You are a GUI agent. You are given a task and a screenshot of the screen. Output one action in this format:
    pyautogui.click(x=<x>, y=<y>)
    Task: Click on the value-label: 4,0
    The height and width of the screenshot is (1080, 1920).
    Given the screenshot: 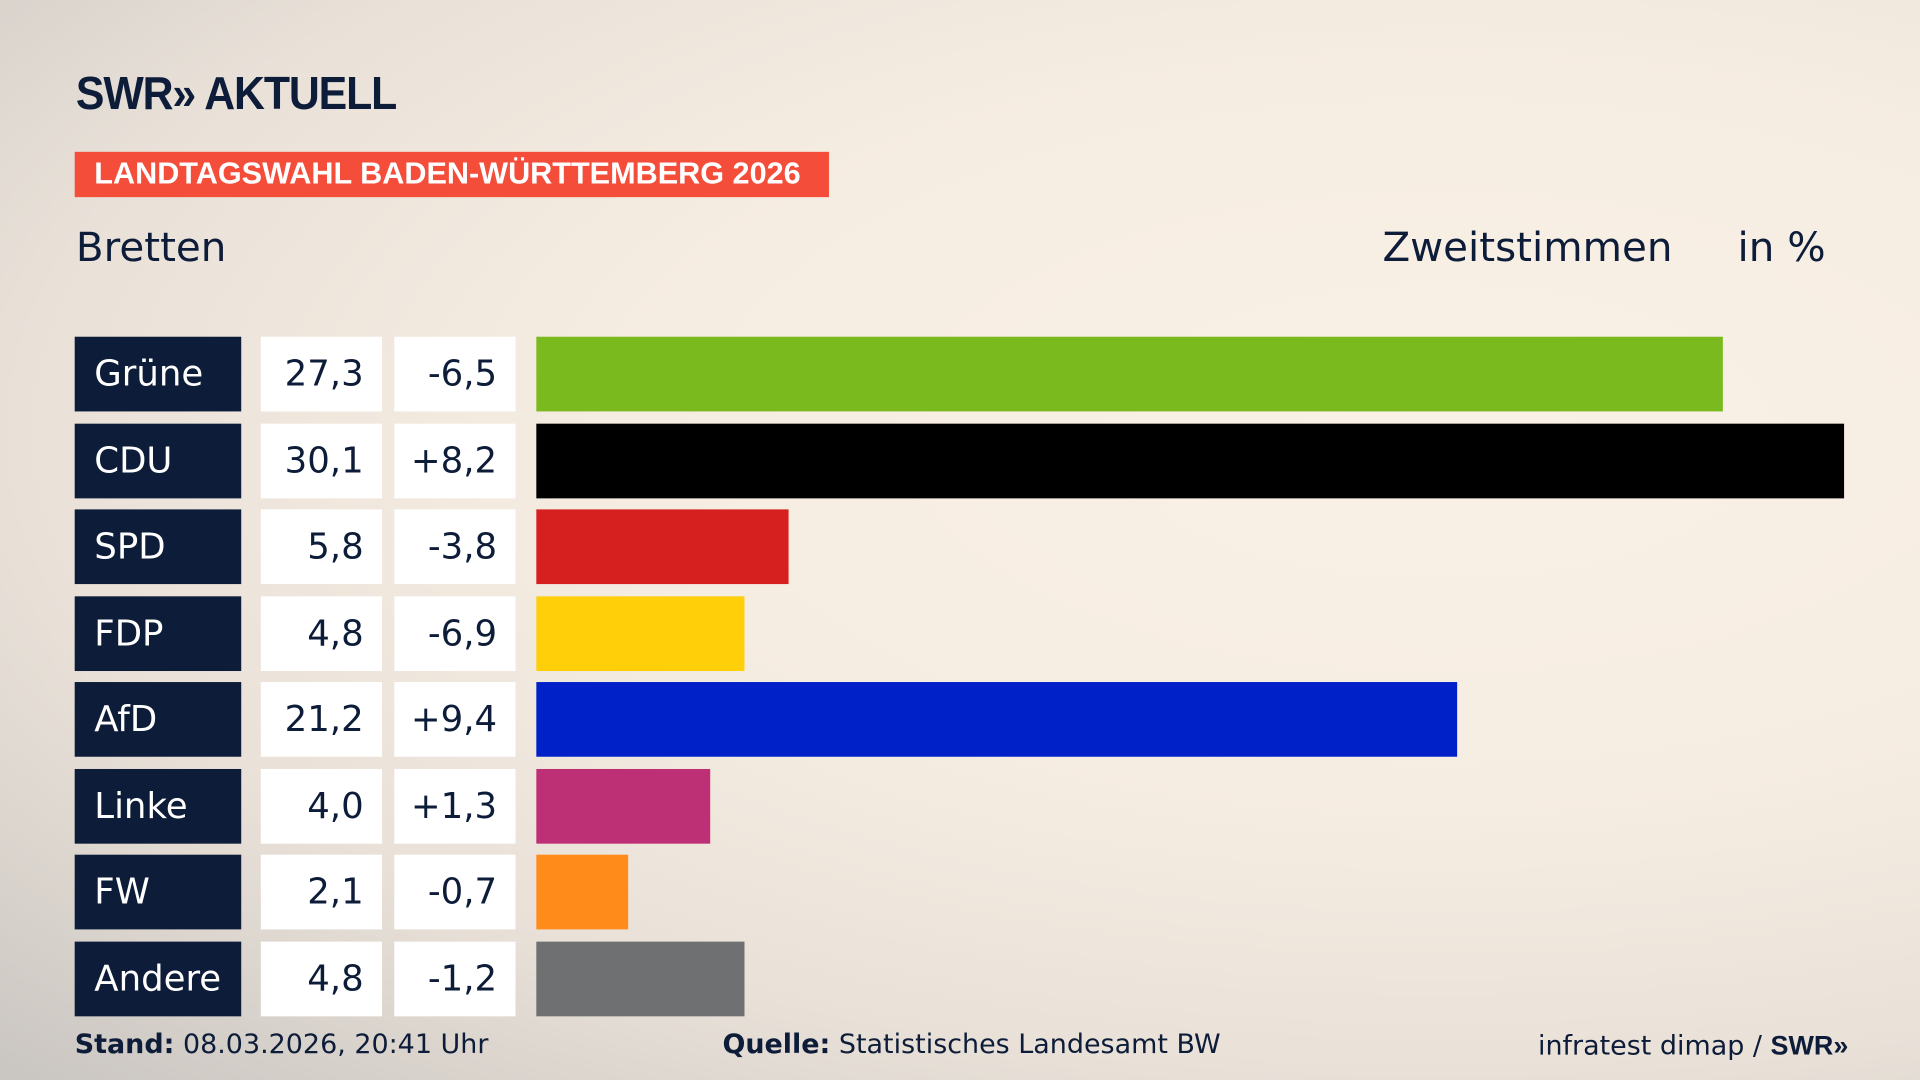 What is the action you would take?
    pyautogui.click(x=321, y=806)
    